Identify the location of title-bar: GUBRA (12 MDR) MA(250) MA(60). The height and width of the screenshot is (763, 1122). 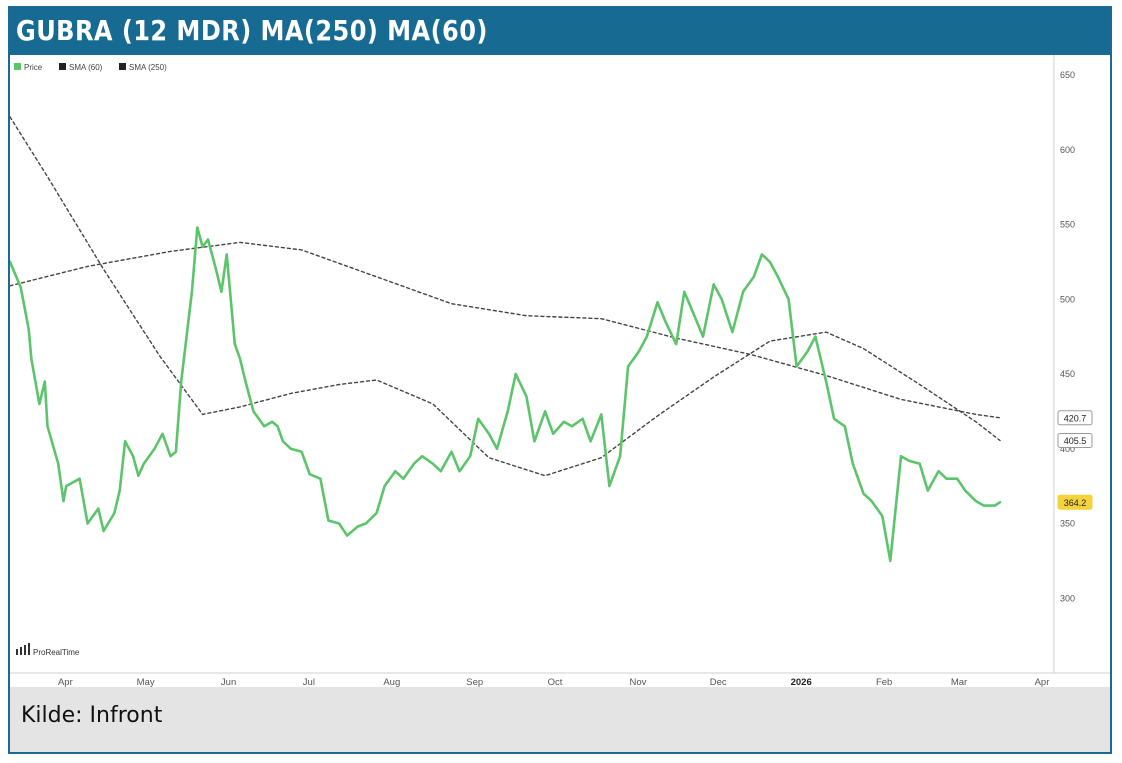
(560, 31).